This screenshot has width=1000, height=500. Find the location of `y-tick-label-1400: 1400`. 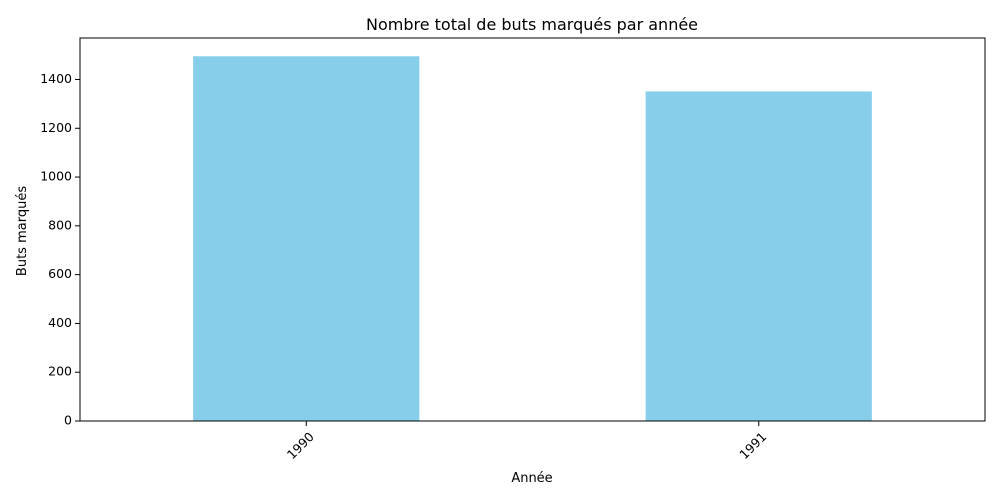

y-tick-label-1400: 1400 is located at coordinates (56, 78).